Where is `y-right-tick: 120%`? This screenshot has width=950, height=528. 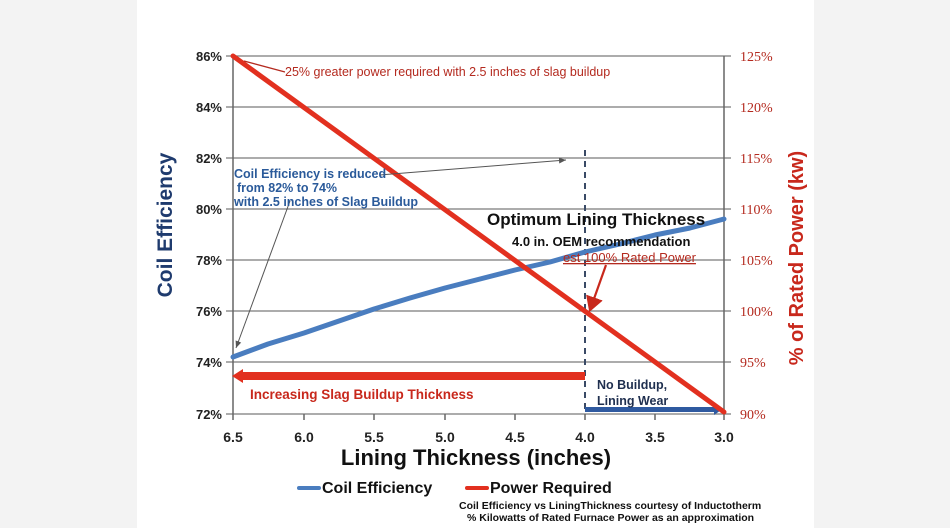
y-right-tick: 120% is located at coordinates (756, 108).